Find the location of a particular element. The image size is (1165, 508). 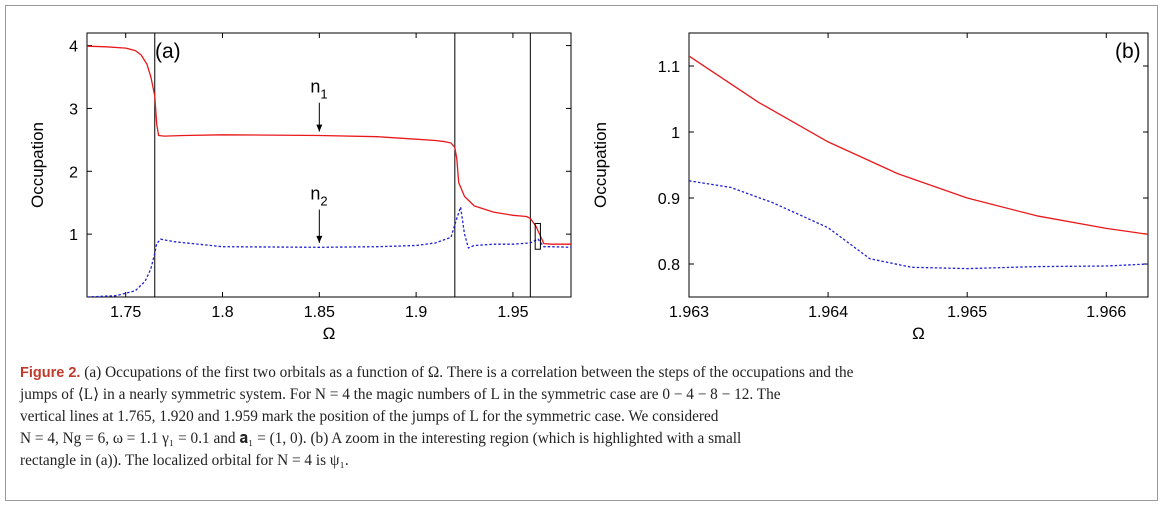

x-tick-label-b: 1.964 is located at coordinates (828, 312).